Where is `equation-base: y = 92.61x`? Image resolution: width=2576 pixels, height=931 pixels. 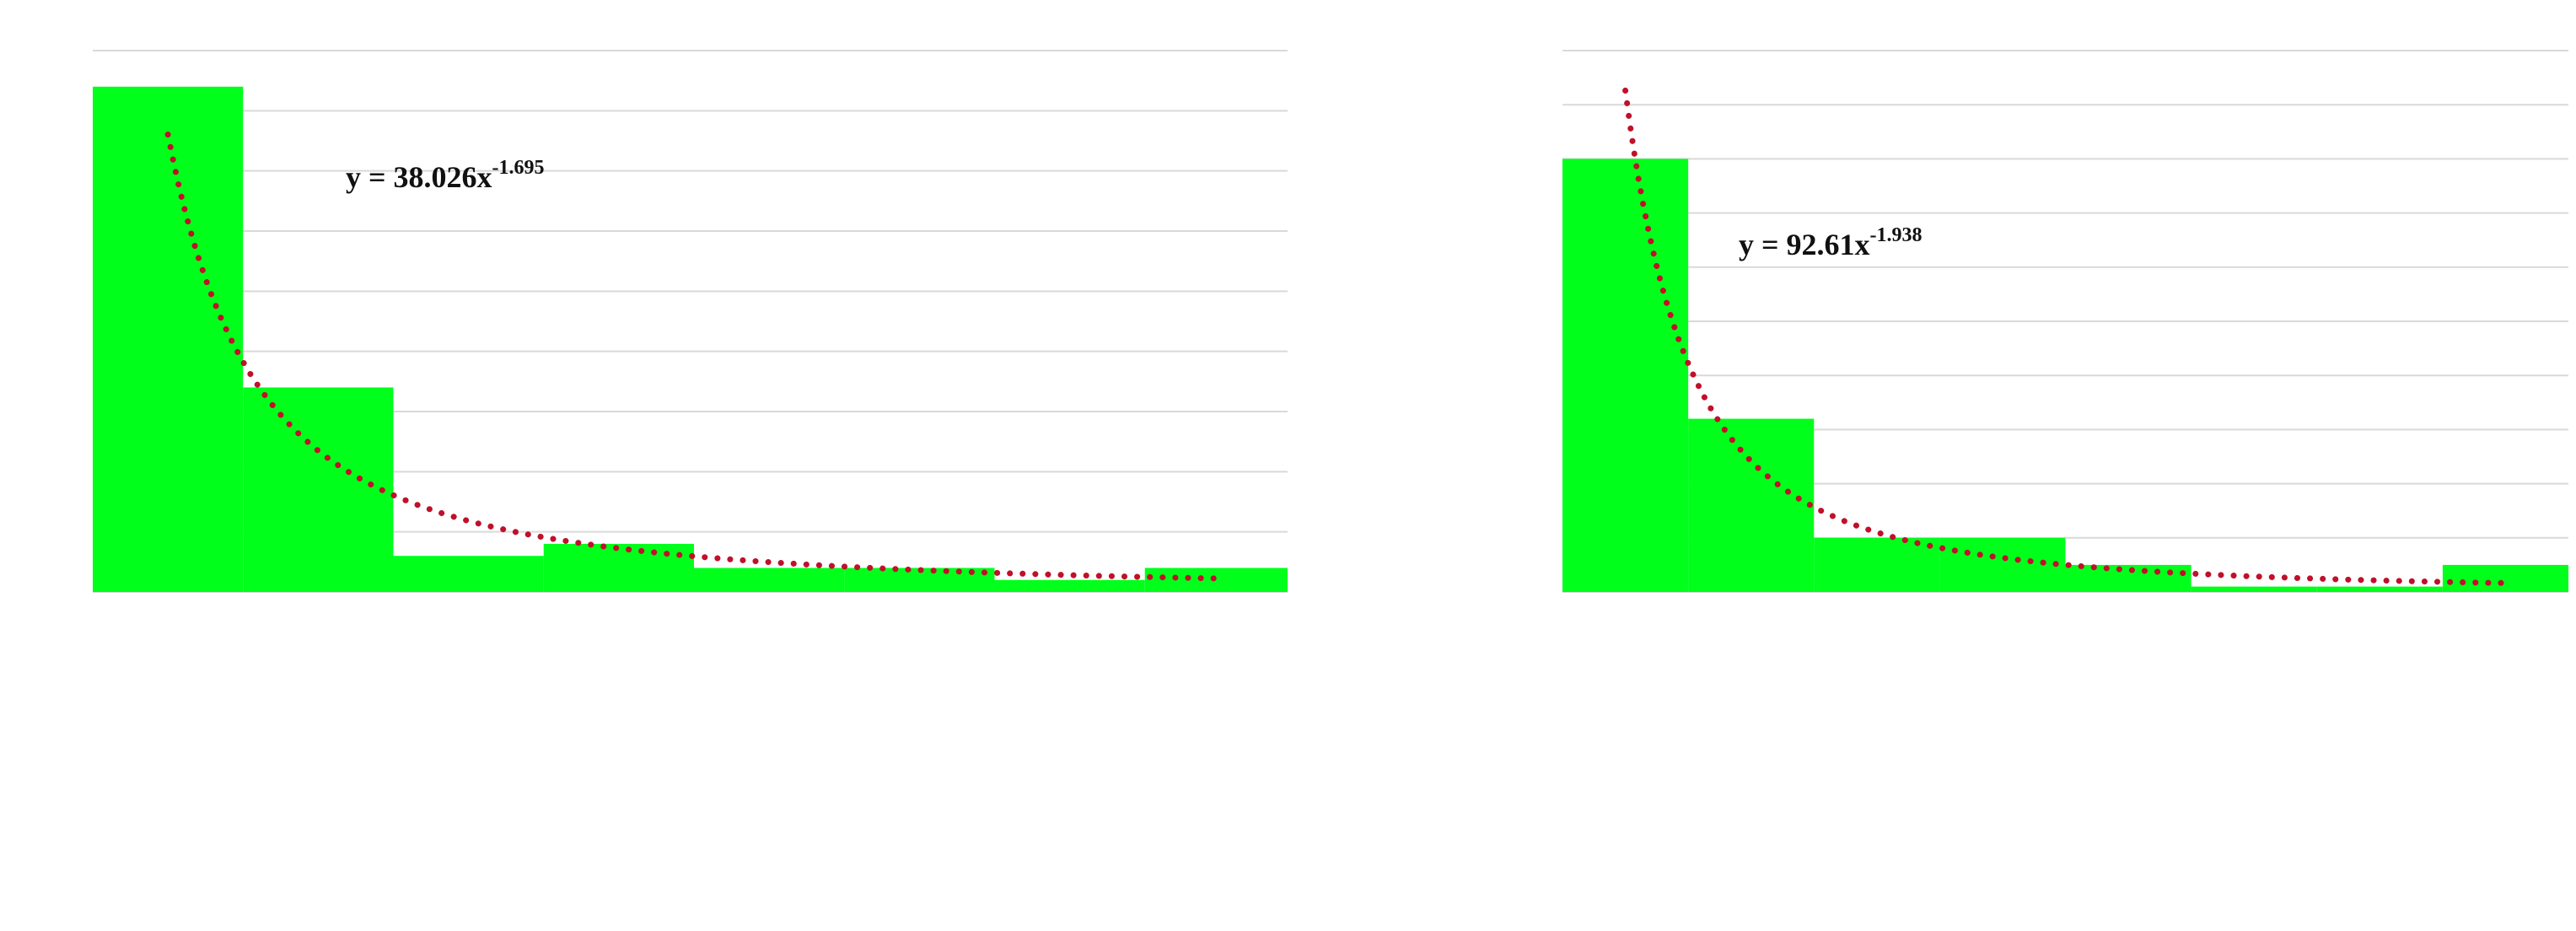 equation-base: y = 92.61x is located at coordinates (1805, 244).